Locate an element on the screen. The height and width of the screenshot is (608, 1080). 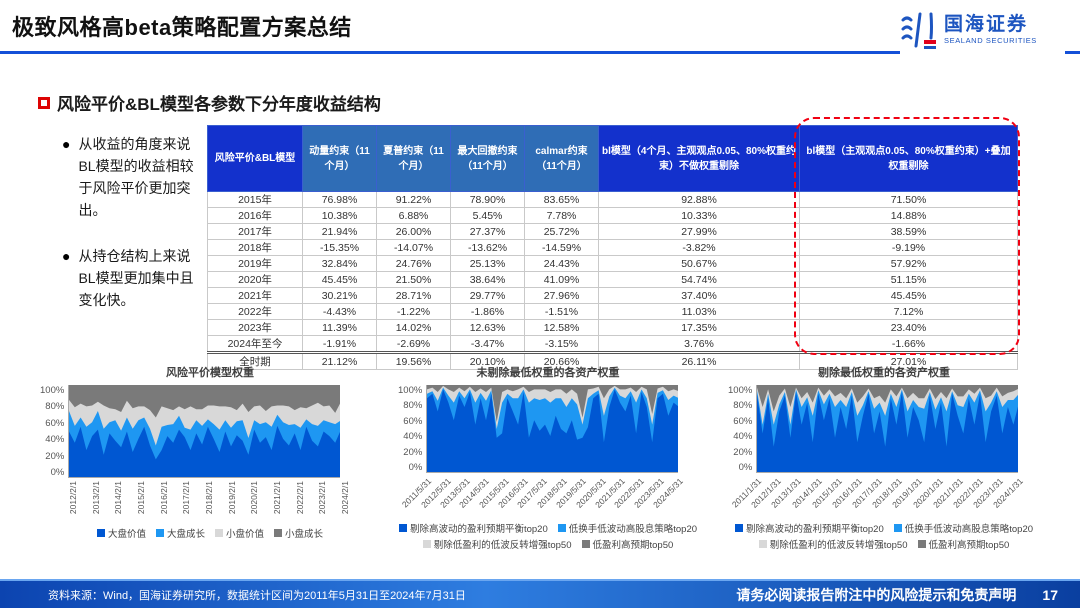
legend-label: 低换手低波动高股息策略top20 is located at coordinates (633, 529).